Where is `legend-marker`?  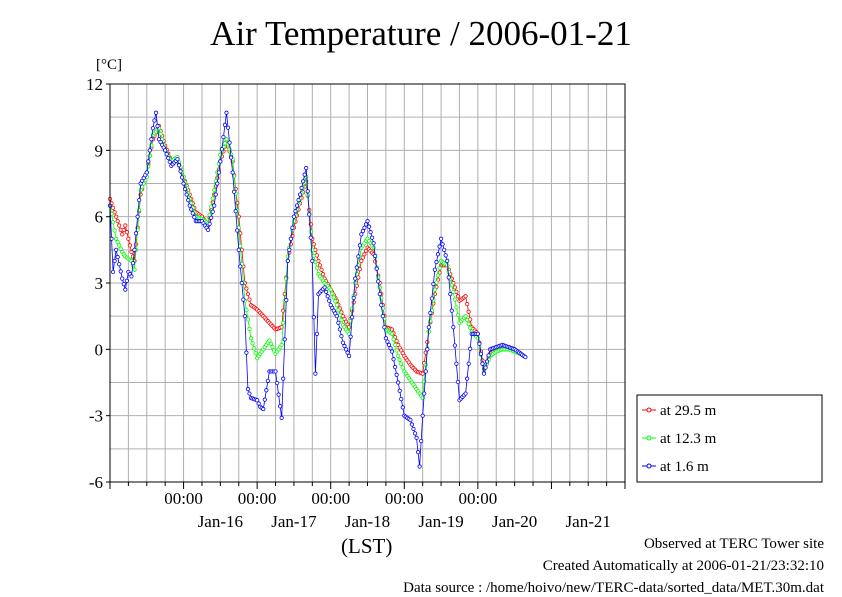 legend-marker is located at coordinates (649, 438).